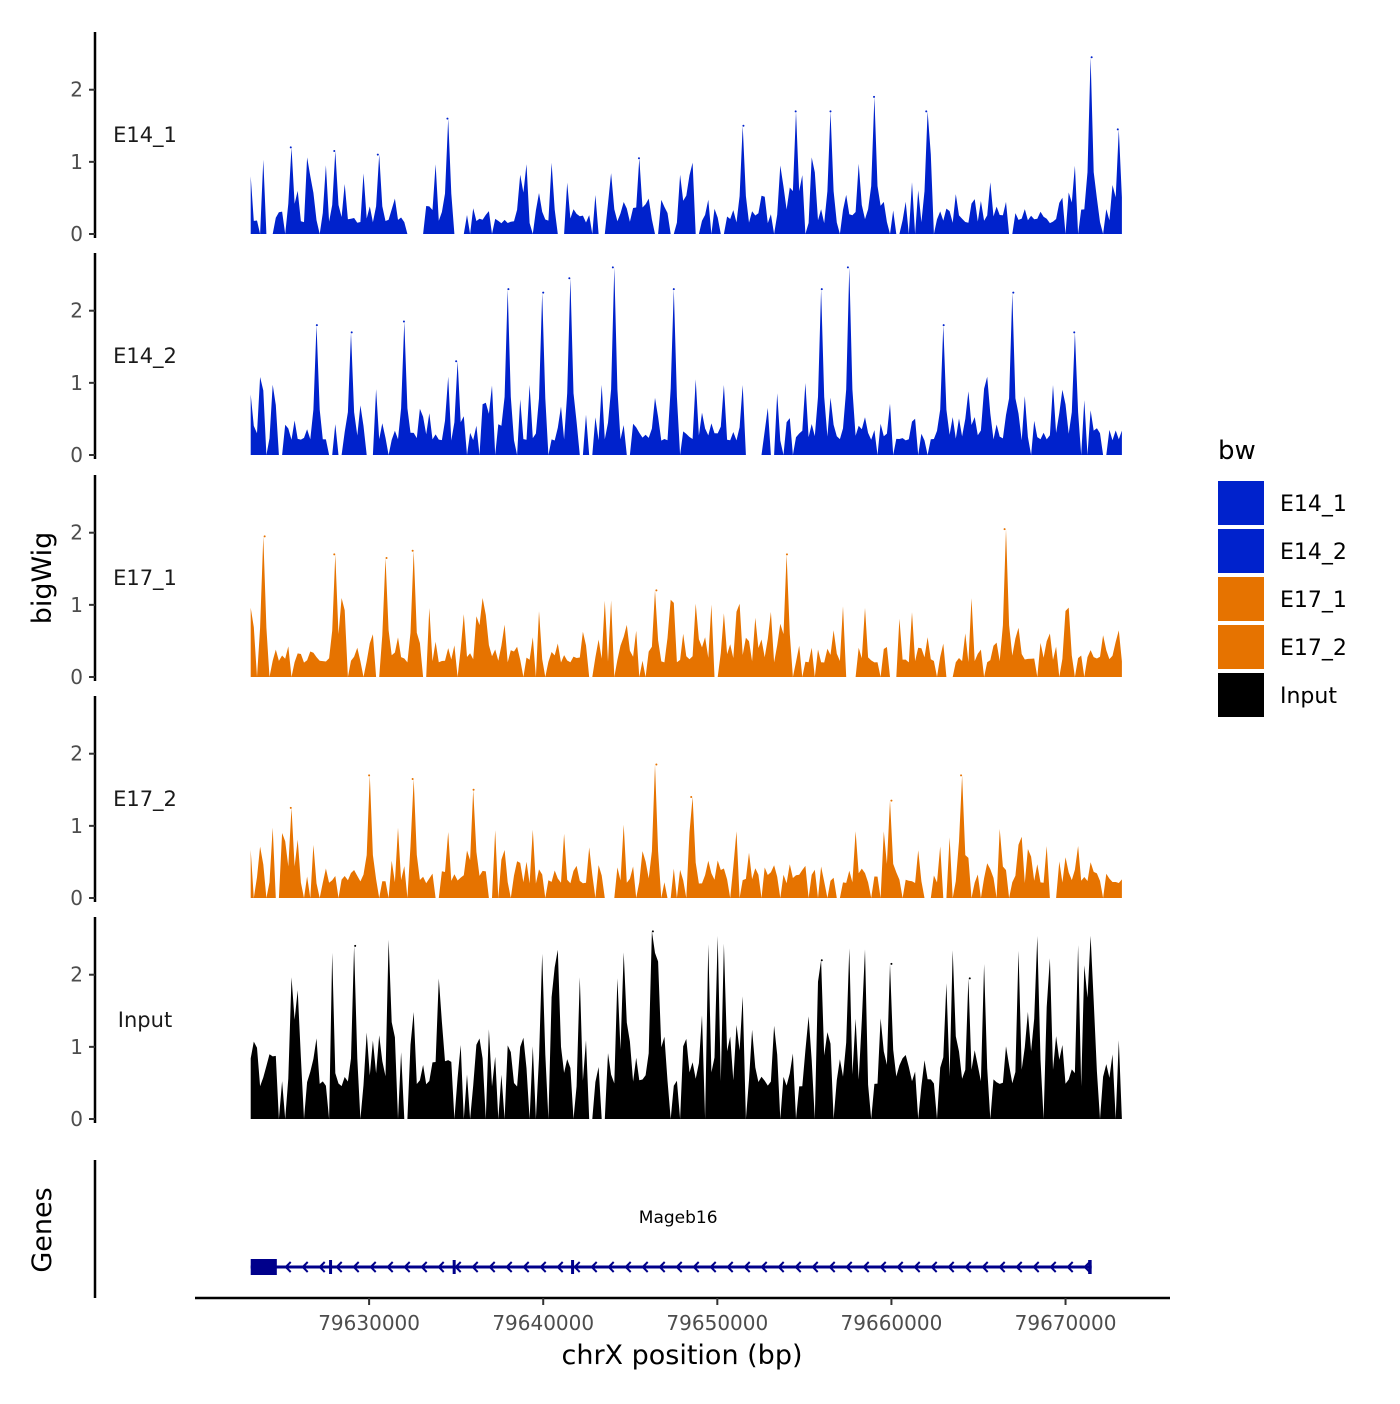 The width and height of the screenshot is (1400, 1404). I want to click on legend-label: E17_2, so click(1313, 648).